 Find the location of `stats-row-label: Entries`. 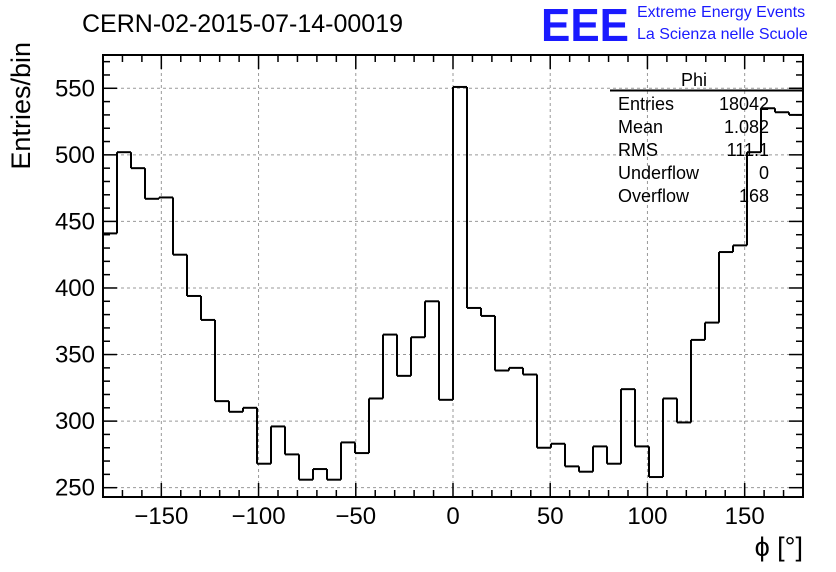

stats-row-label: Entries is located at coordinates (646, 104).